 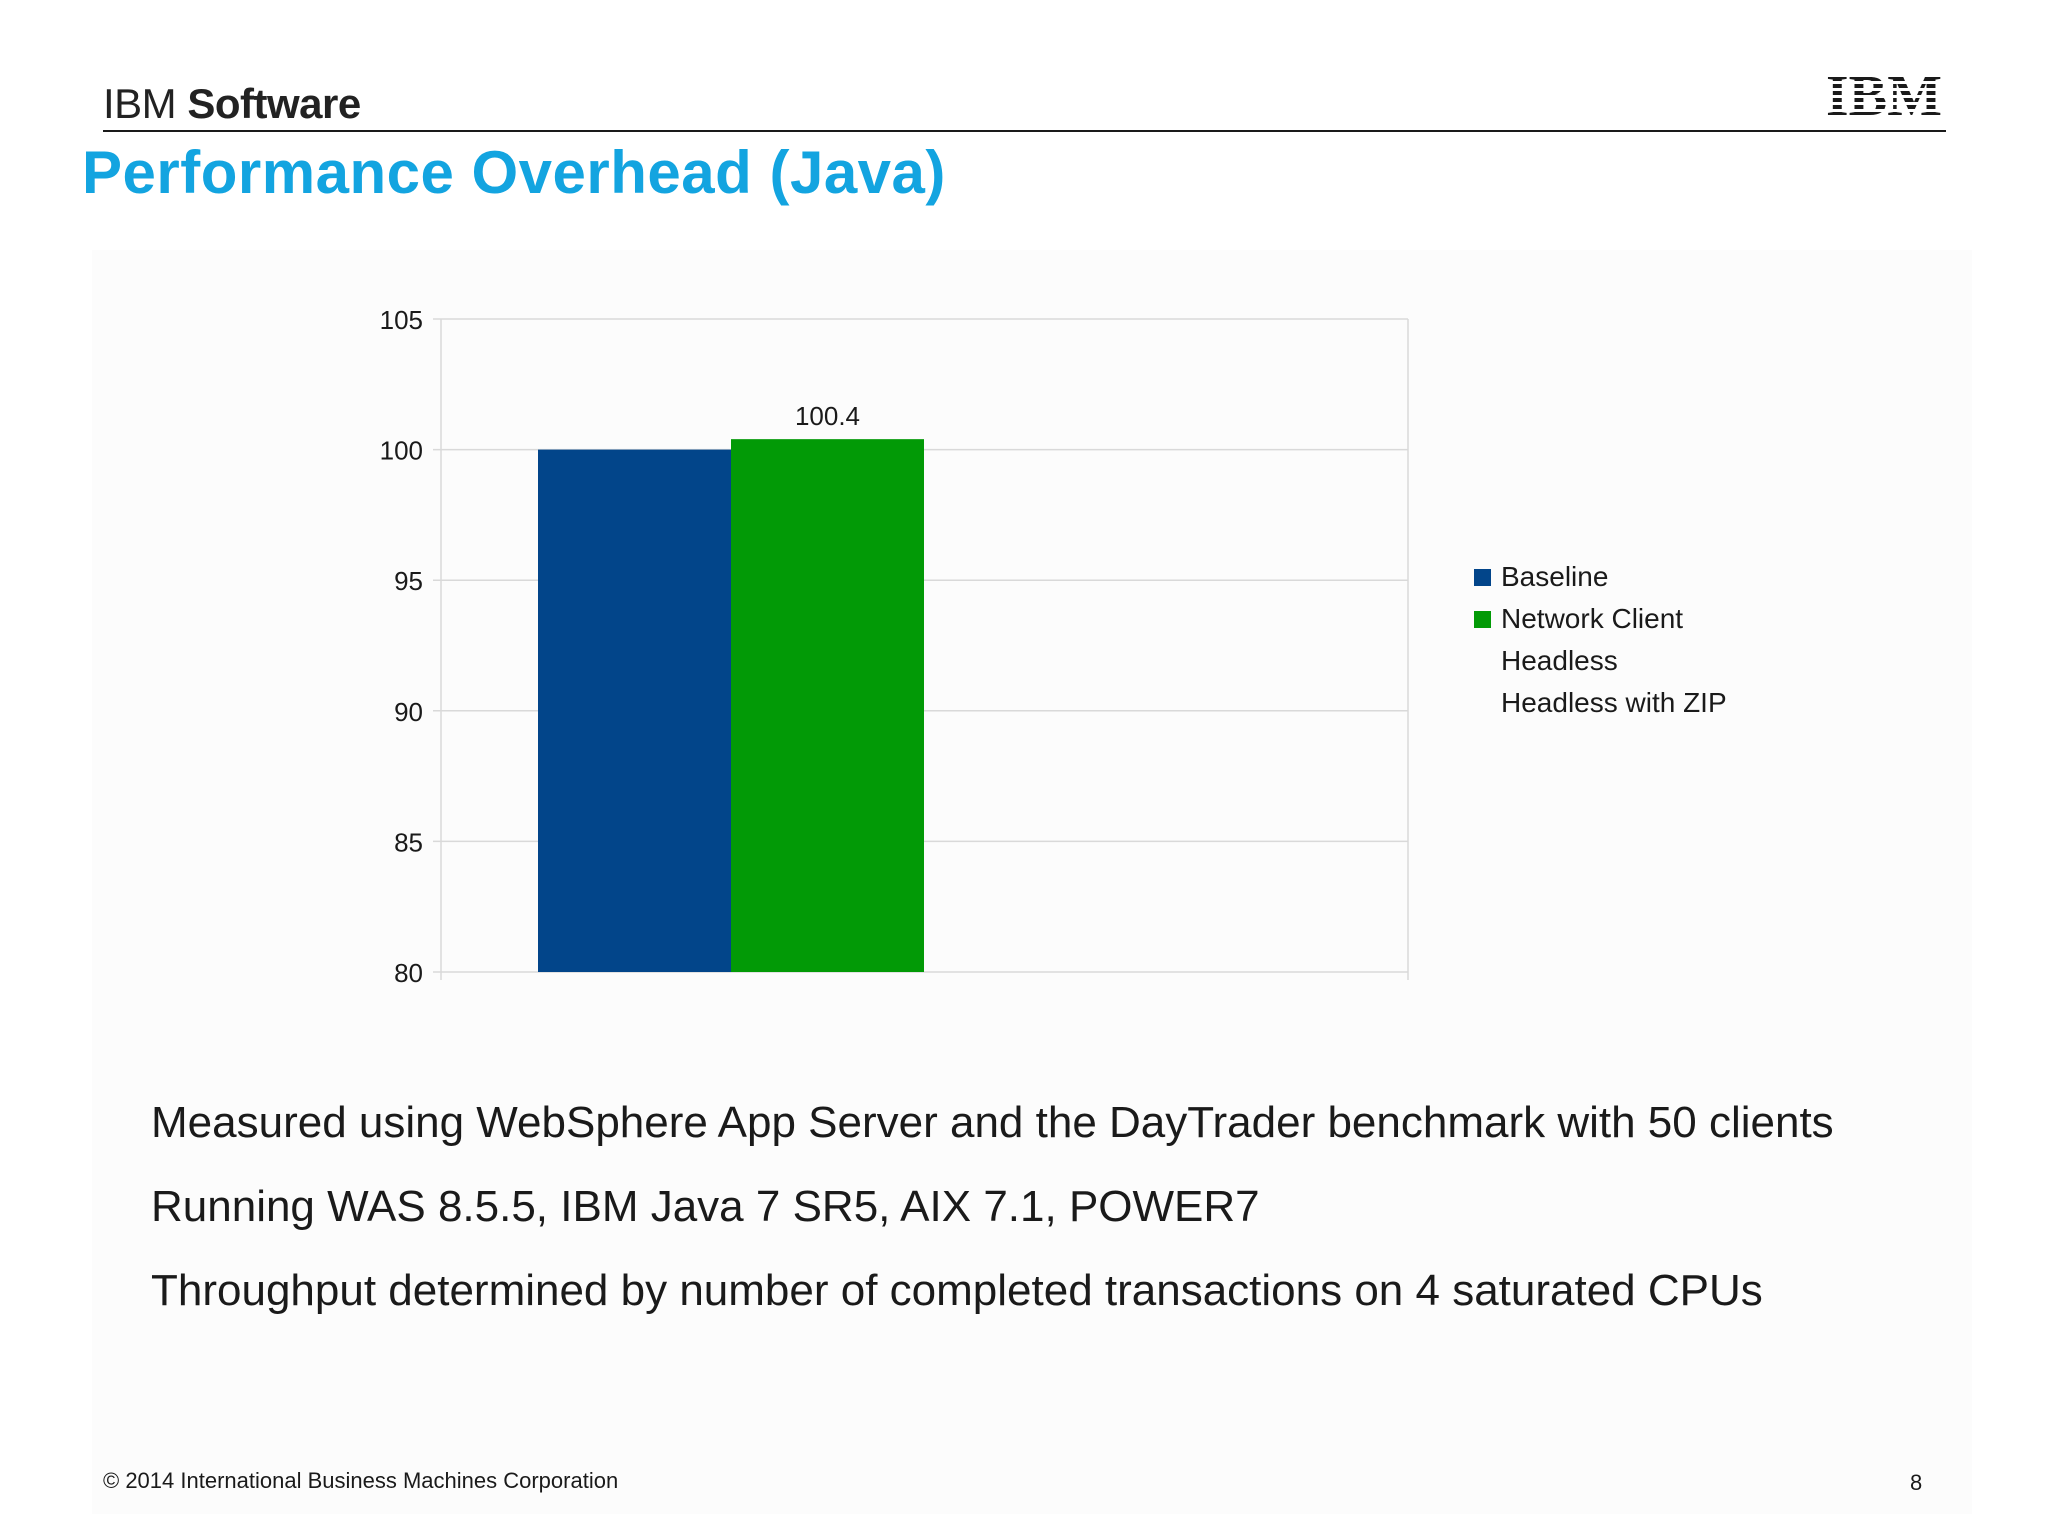 I want to click on brand-title: IBM Software, so click(x=232, y=104).